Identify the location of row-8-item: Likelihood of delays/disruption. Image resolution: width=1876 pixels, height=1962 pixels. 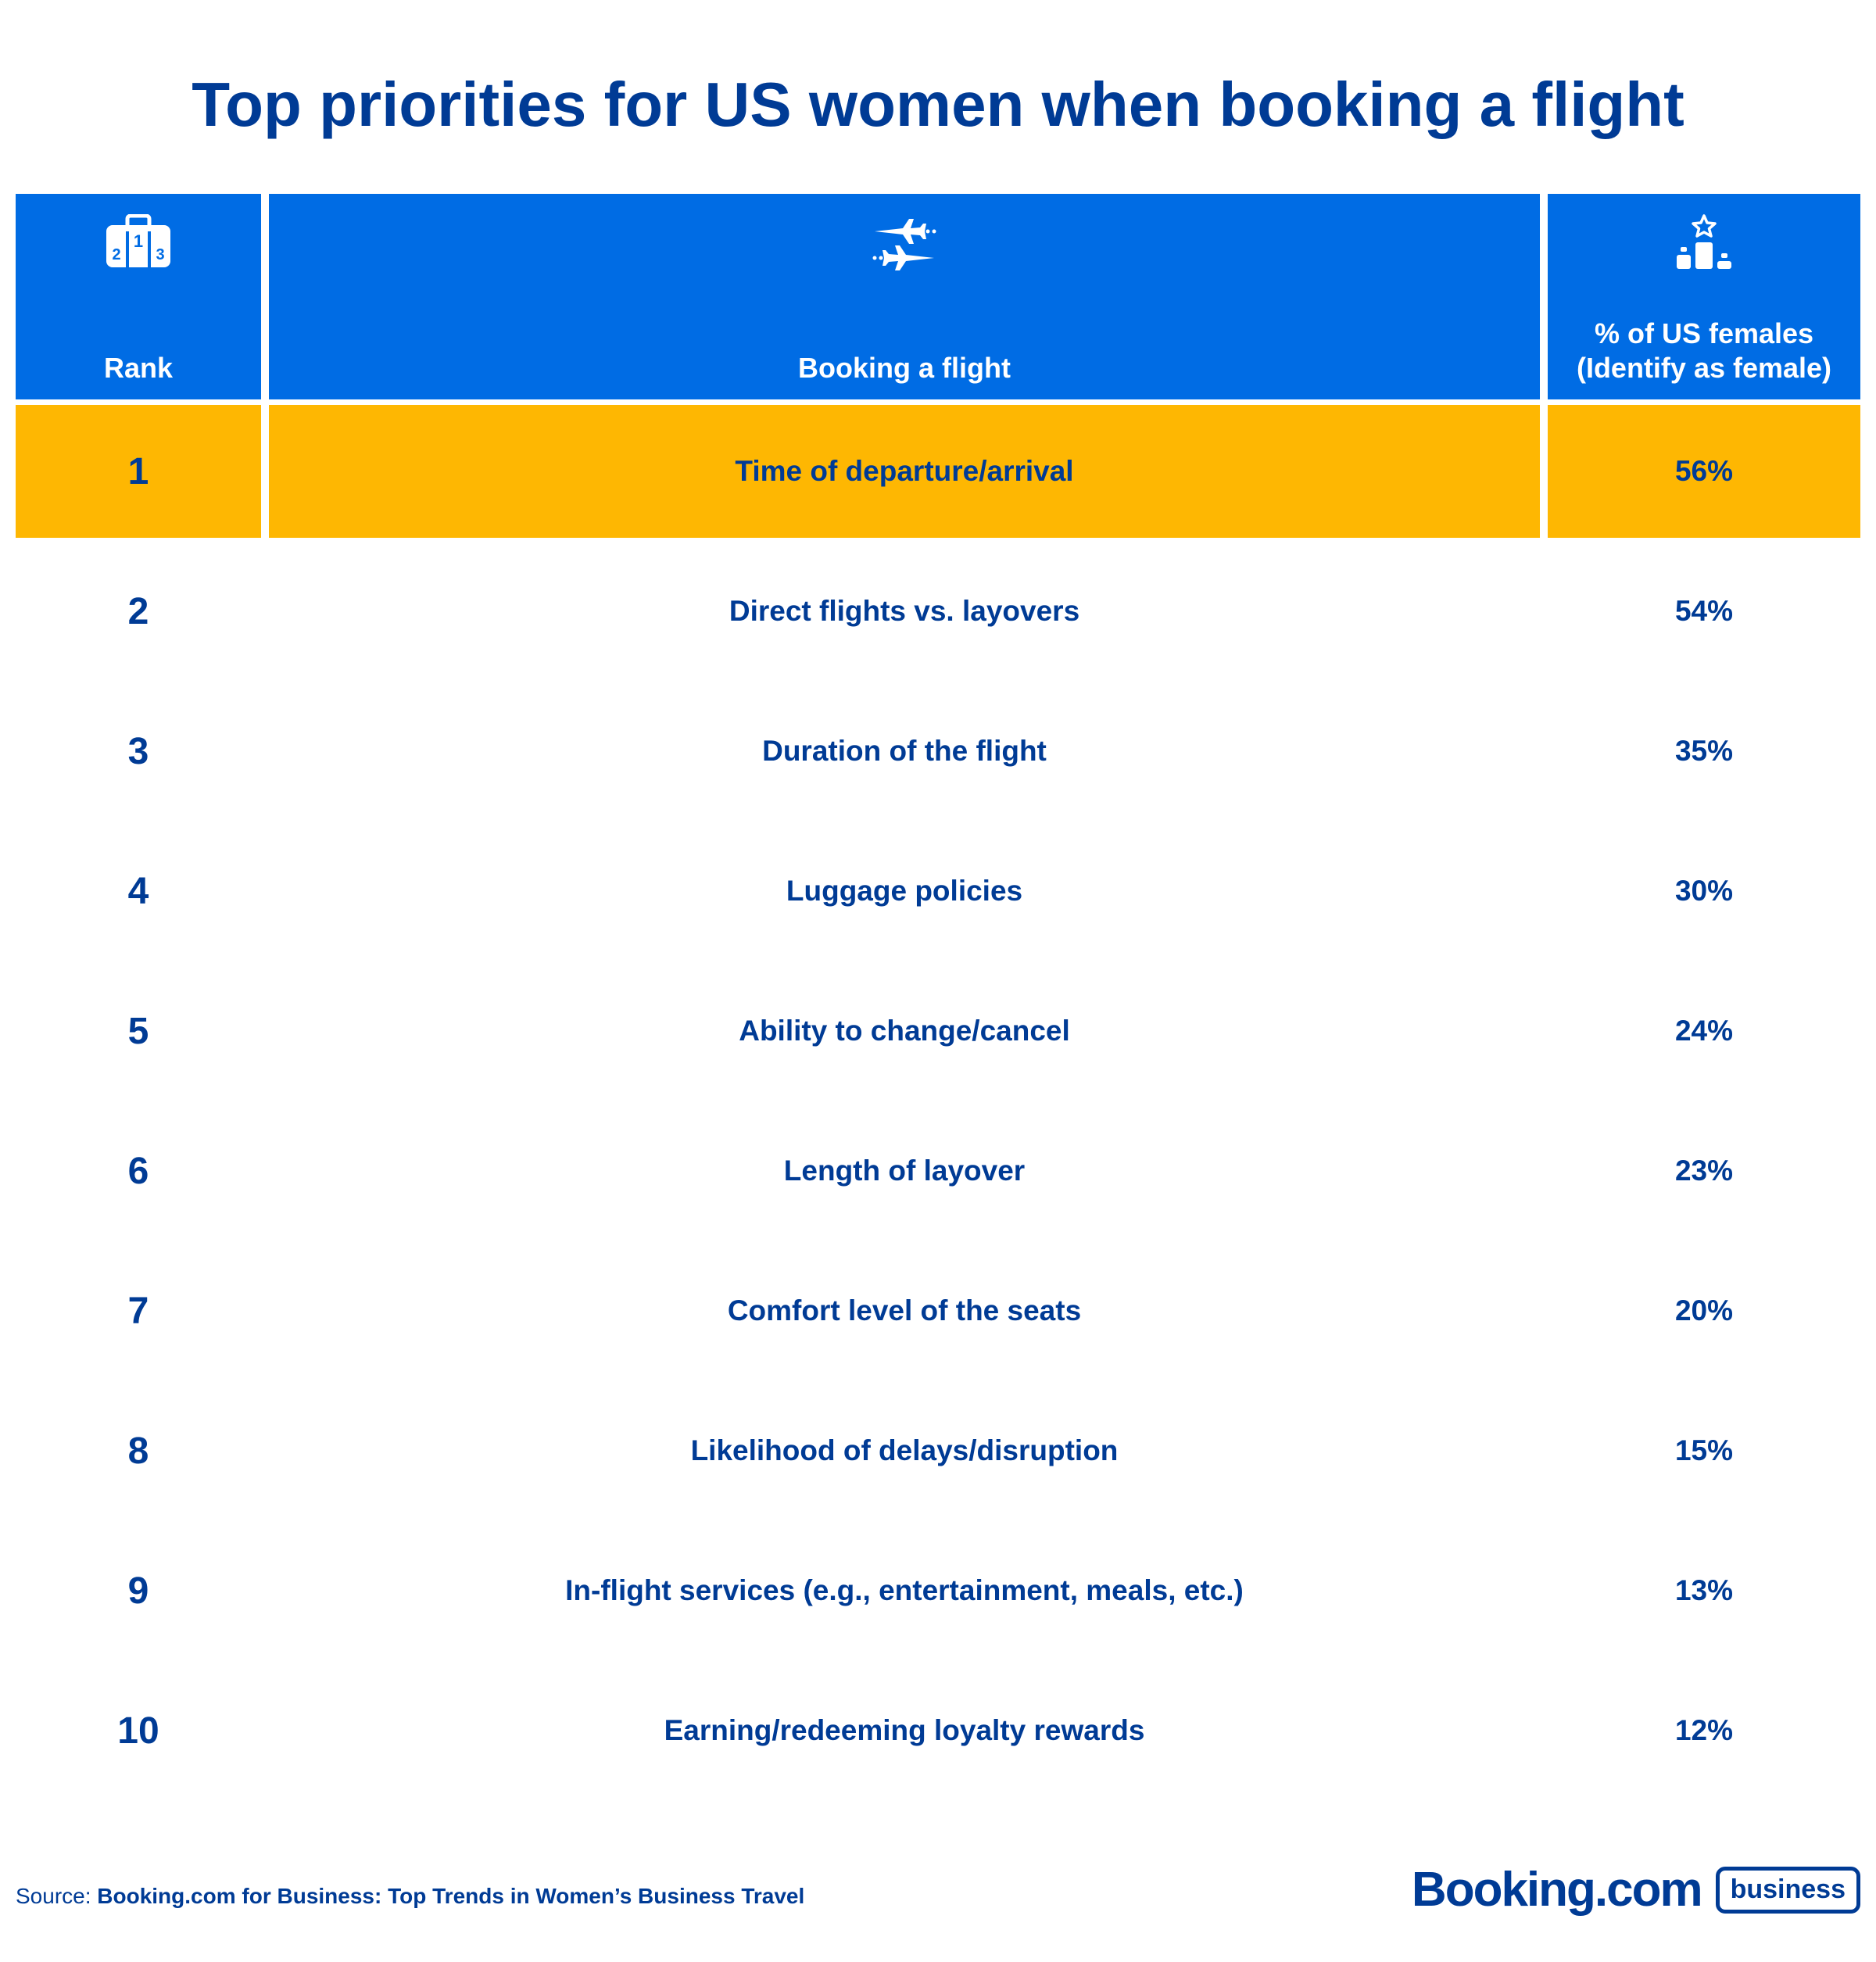
(904, 1450).